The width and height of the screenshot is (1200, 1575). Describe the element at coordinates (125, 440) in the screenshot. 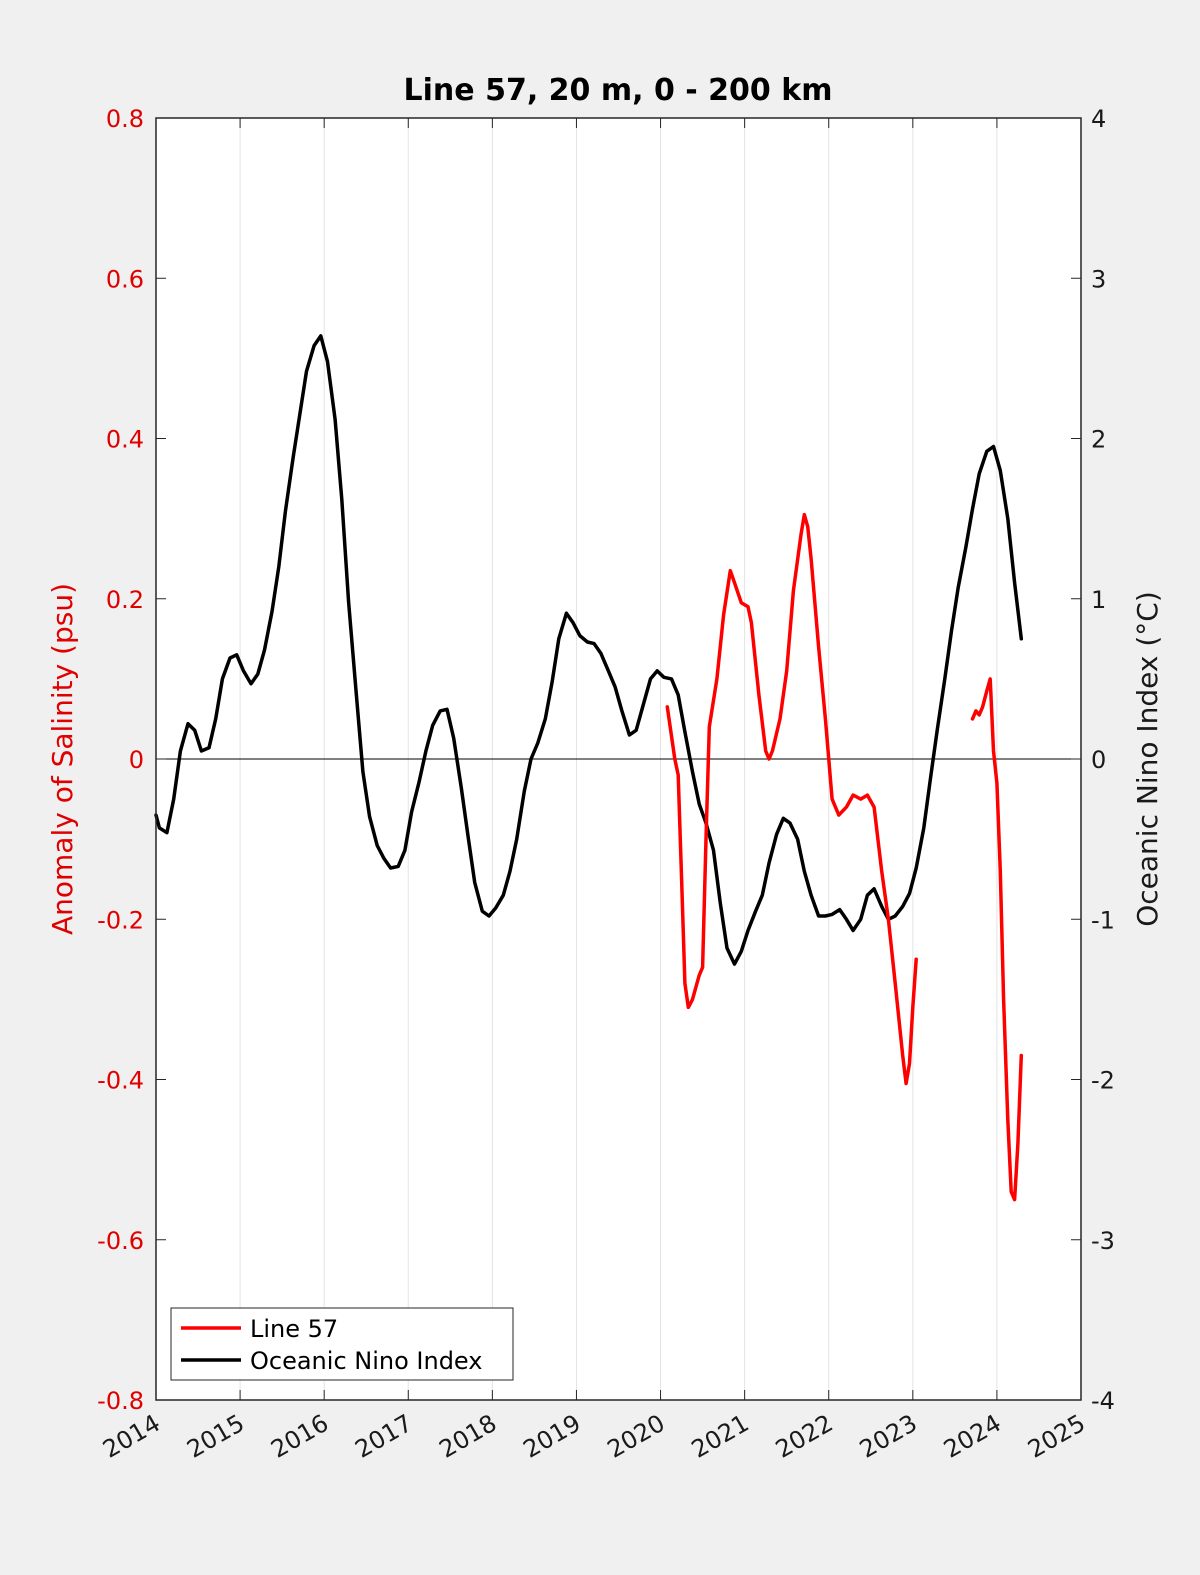

I see `y-left-tick-label: 0.4` at that location.